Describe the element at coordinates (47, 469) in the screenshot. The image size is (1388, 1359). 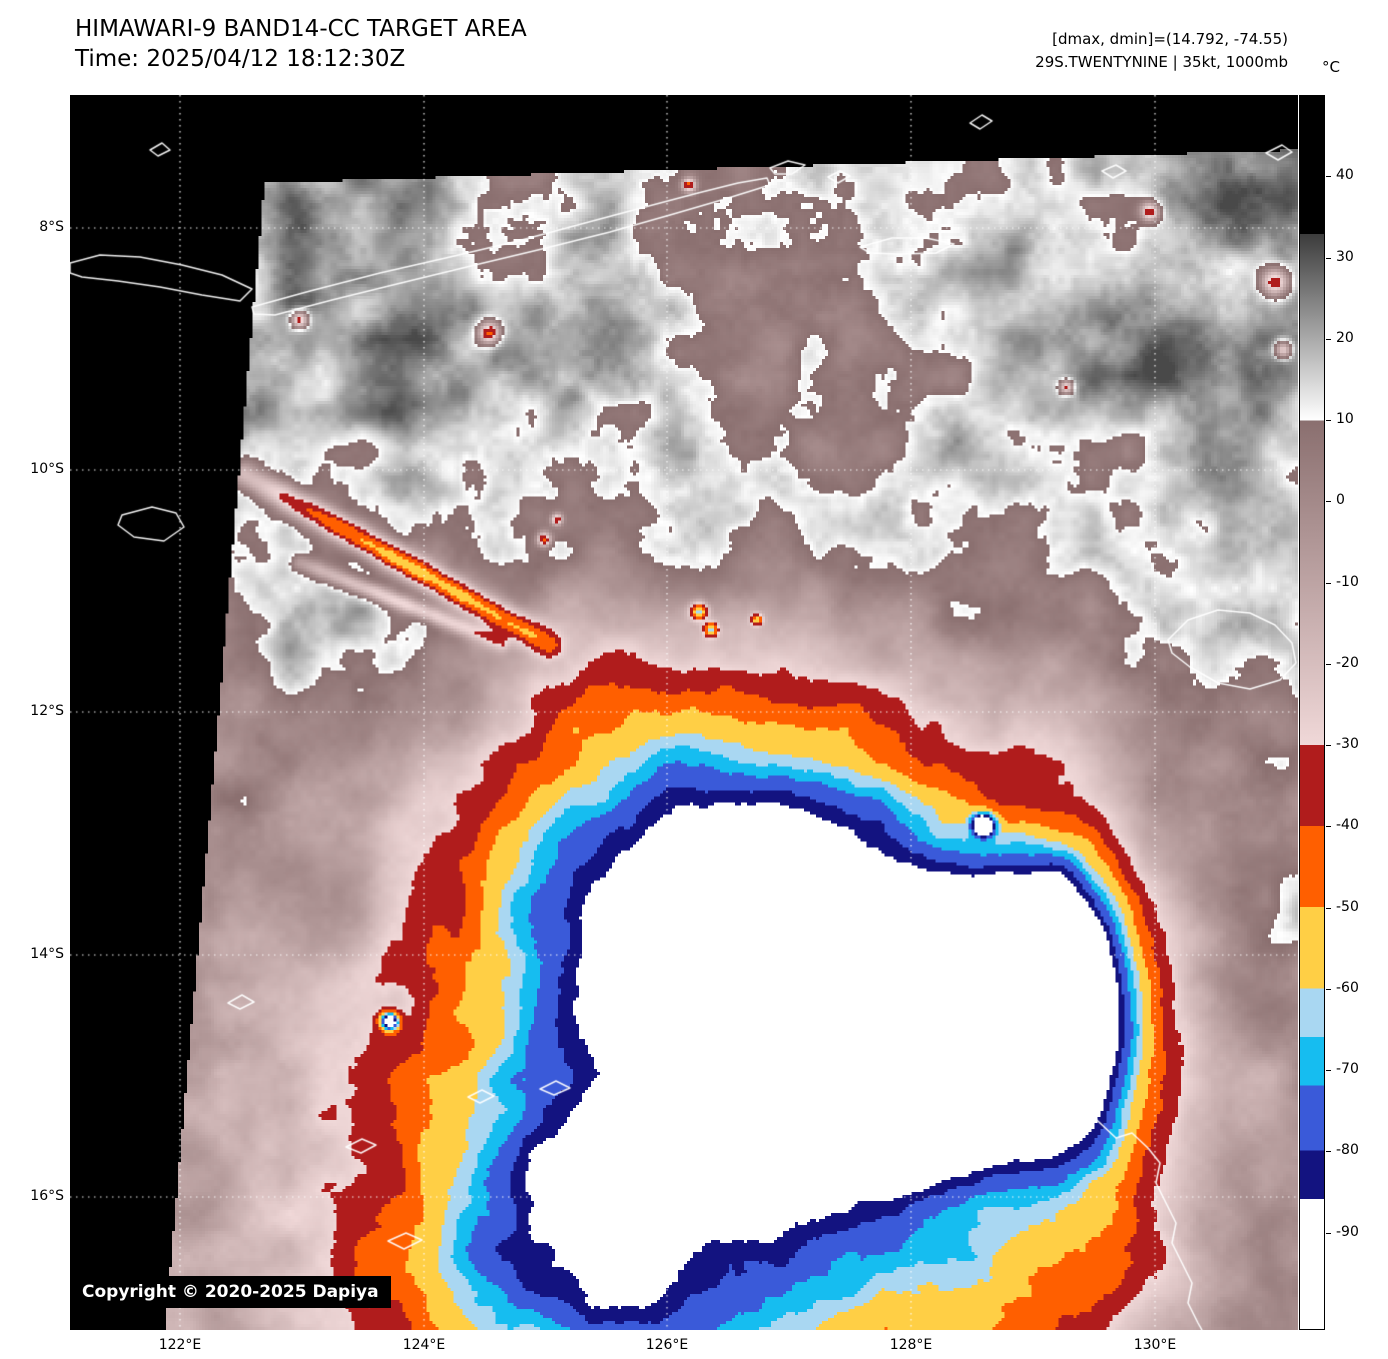
I see `lat-tick-label: 10°S` at that location.